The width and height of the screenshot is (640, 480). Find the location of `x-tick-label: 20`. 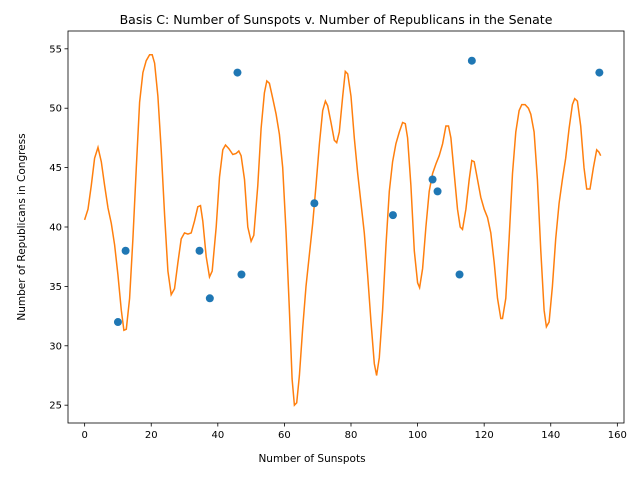

x-tick-label: 20 is located at coordinates (151, 435).